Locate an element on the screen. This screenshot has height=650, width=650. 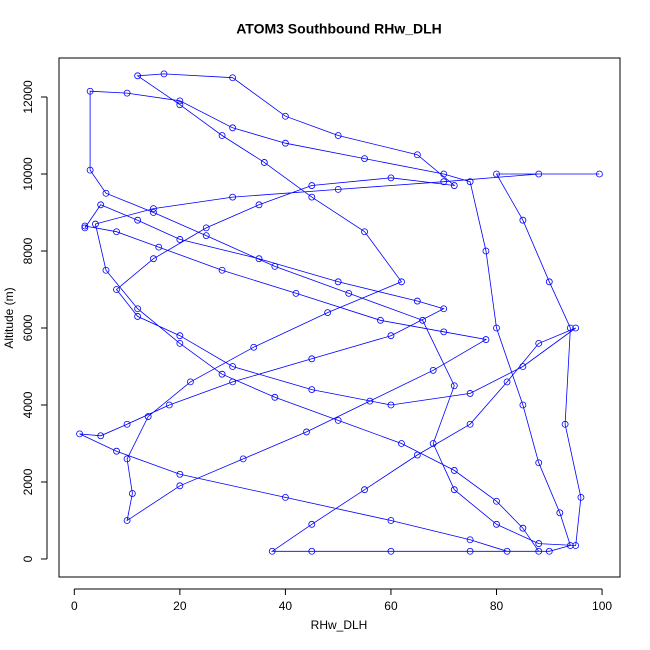
y-tick-label: 4000 is located at coordinates (28, 404).